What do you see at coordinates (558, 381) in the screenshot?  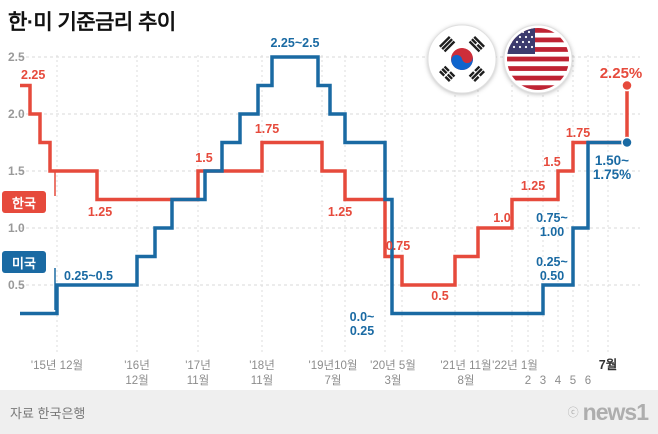 I see `x-axis-label: 4` at bounding box center [558, 381].